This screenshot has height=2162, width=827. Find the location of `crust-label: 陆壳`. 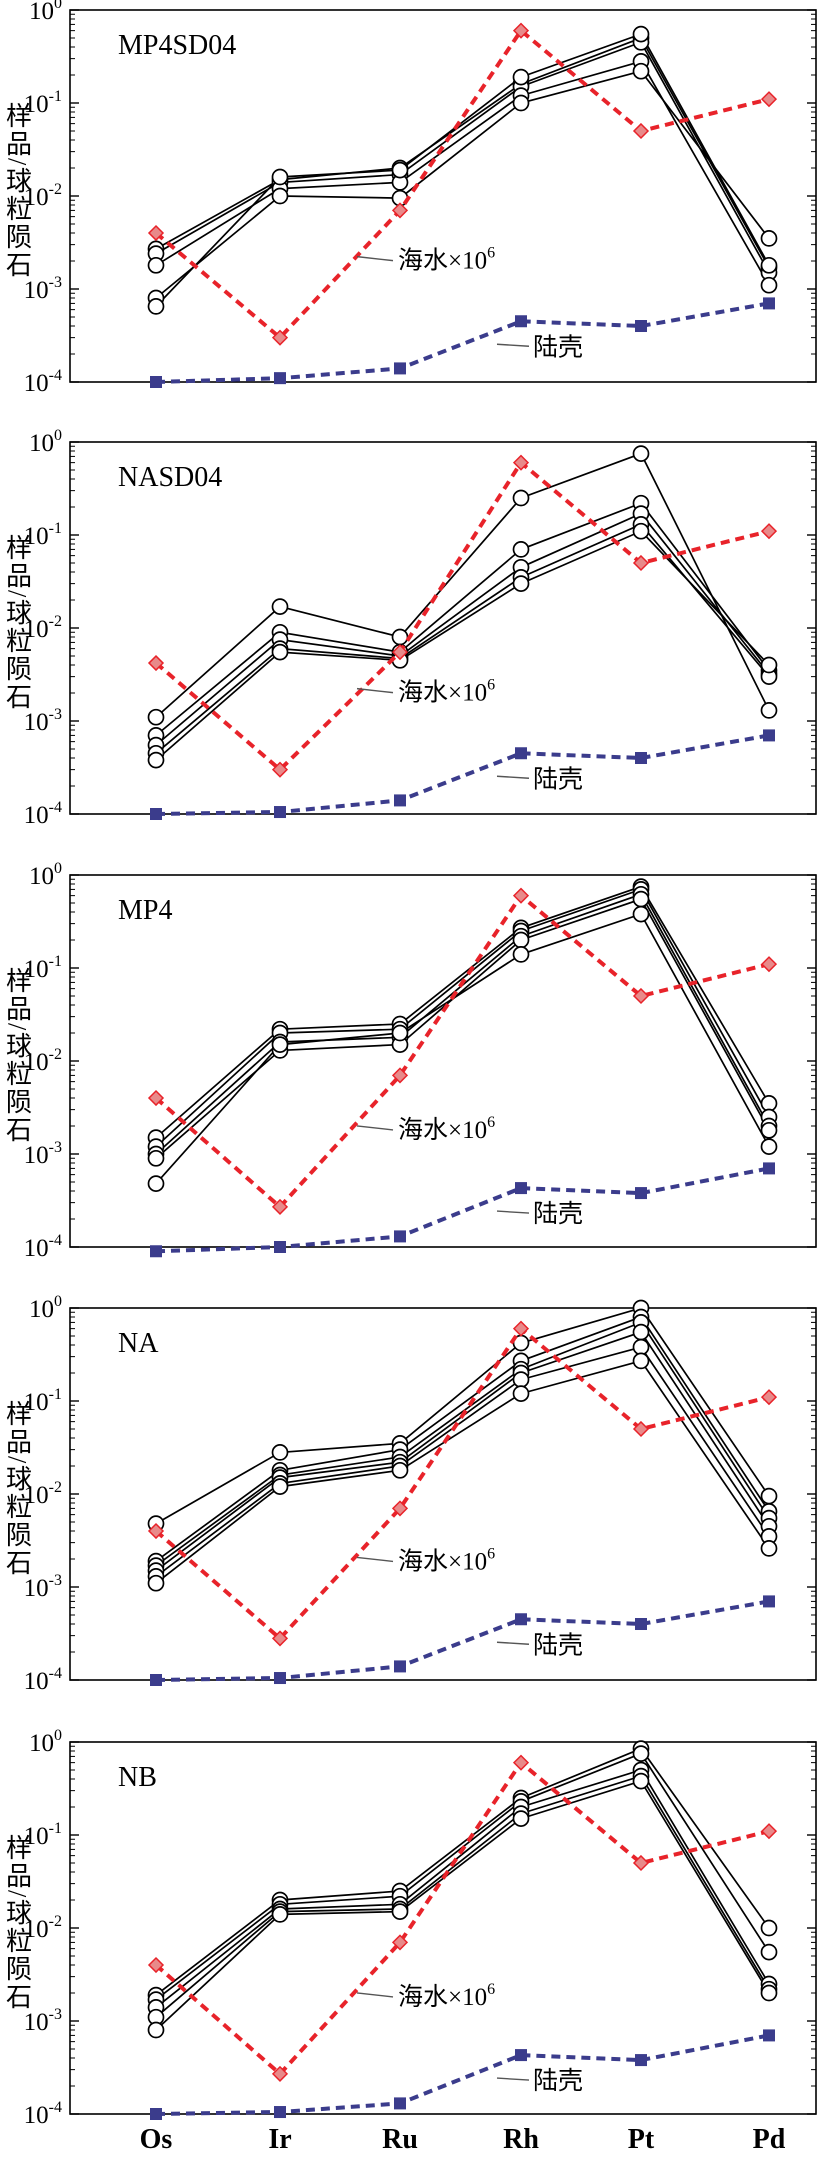

crust-label: 陆壳 is located at coordinates (558, 2081).